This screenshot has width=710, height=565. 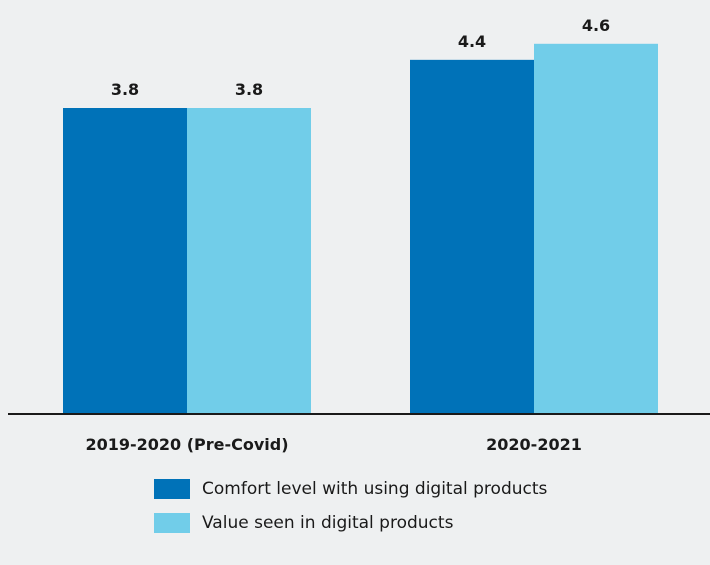 What do you see at coordinates (172, 489) in the screenshot?
I see `legend-swatch-comfort-level` at bounding box center [172, 489].